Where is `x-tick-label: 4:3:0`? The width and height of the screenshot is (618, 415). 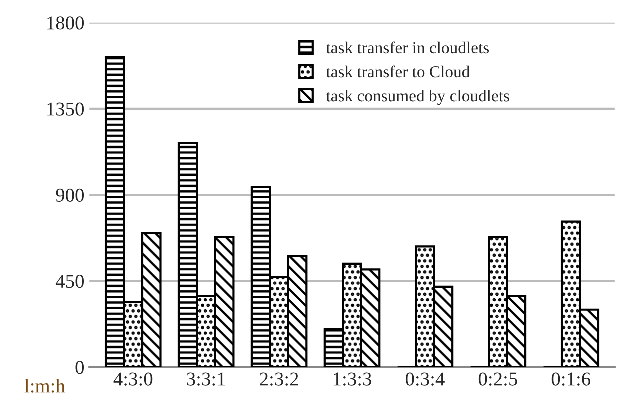 x-tick-label: 4:3:0 is located at coordinates (133, 379).